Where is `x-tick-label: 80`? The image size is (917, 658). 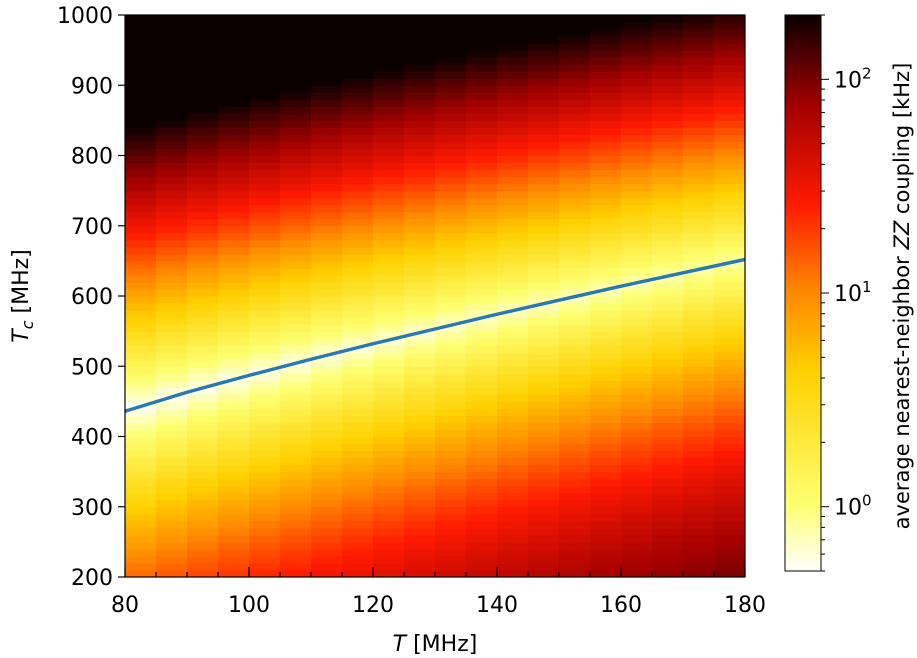
x-tick-label: 80 is located at coordinates (125, 605).